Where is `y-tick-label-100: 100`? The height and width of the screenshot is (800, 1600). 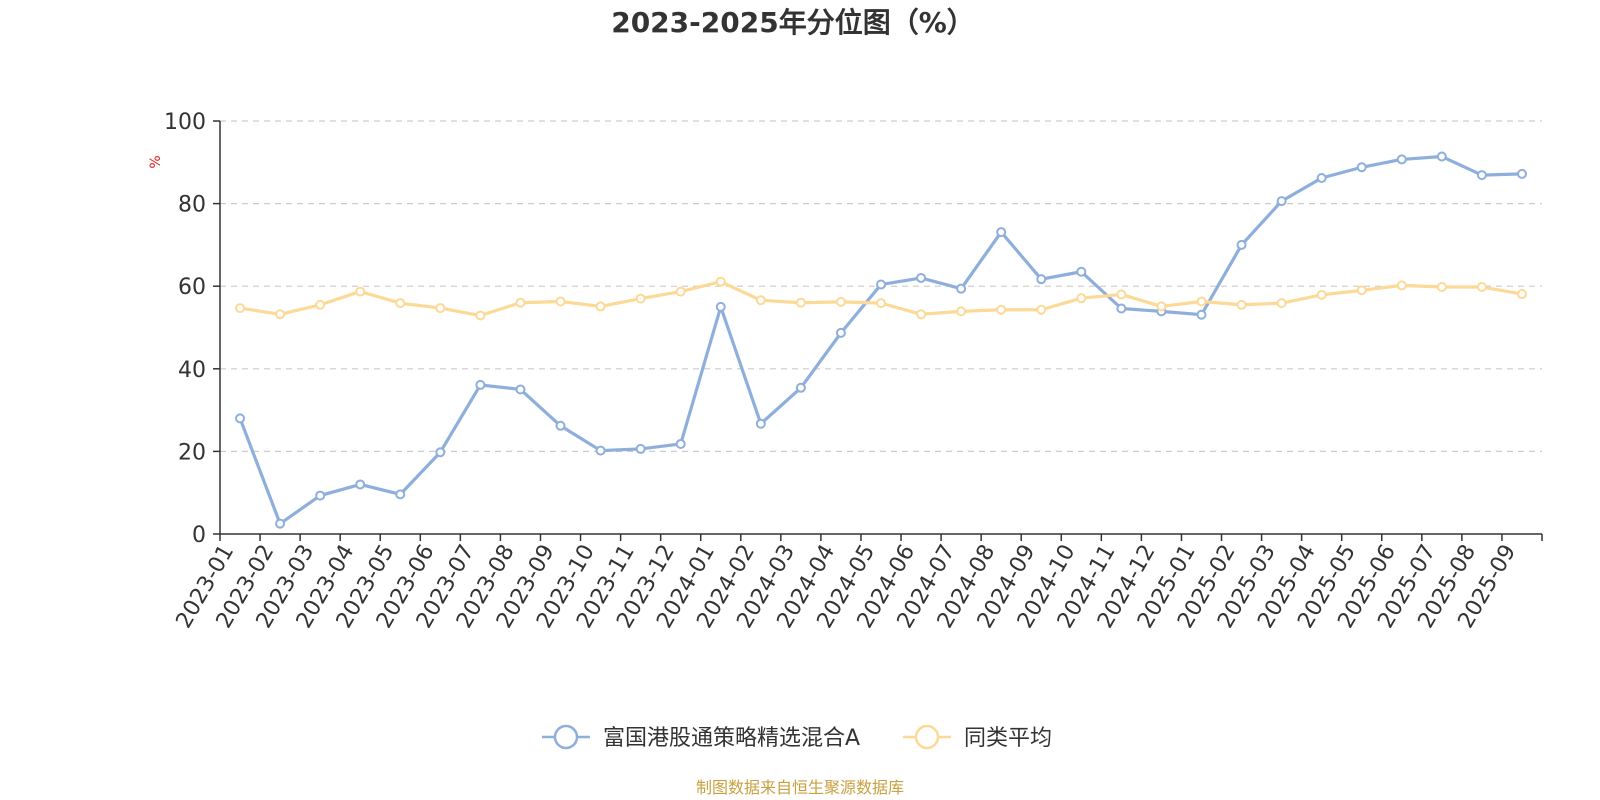 y-tick-label-100: 100 is located at coordinates (185, 122).